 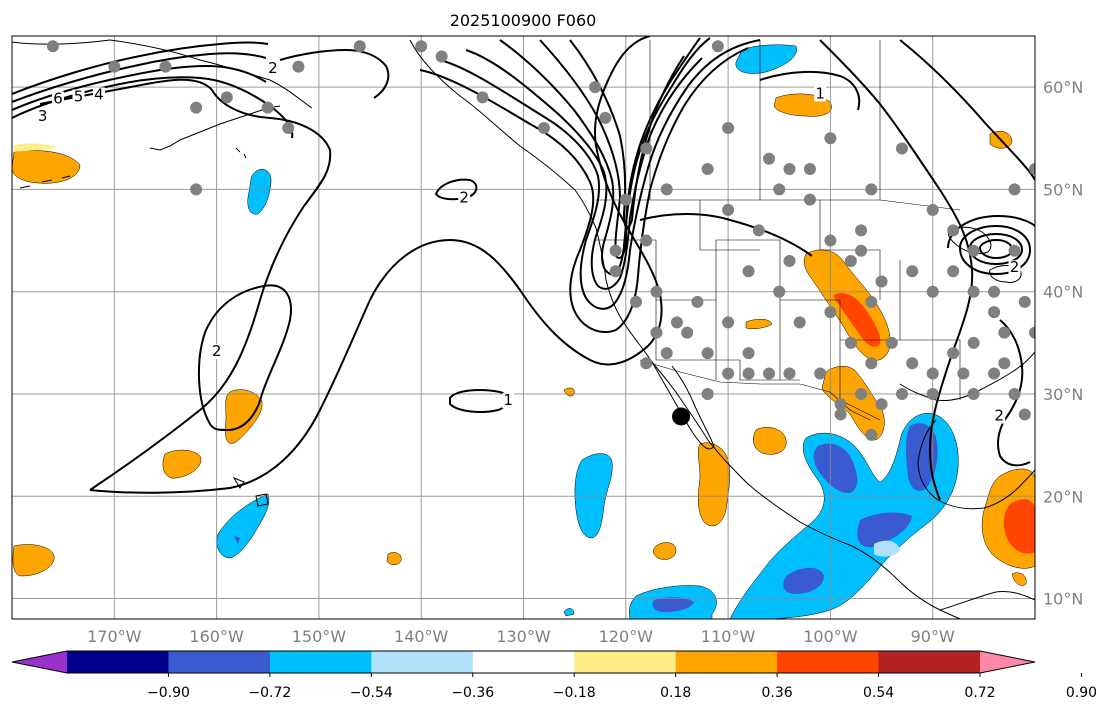 What do you see at coordinates (216, 636) in the screenshot?
I see `longitude-label: 160°W` at bounding box center [216, 636].